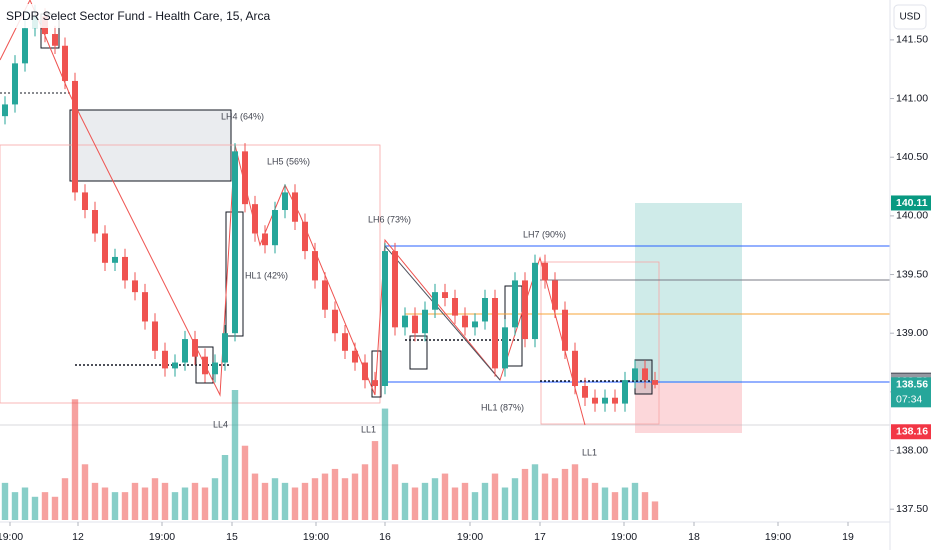 This screenshot has height=550, width=932. I want to click on price-label: 140.11, so click(912, 203).